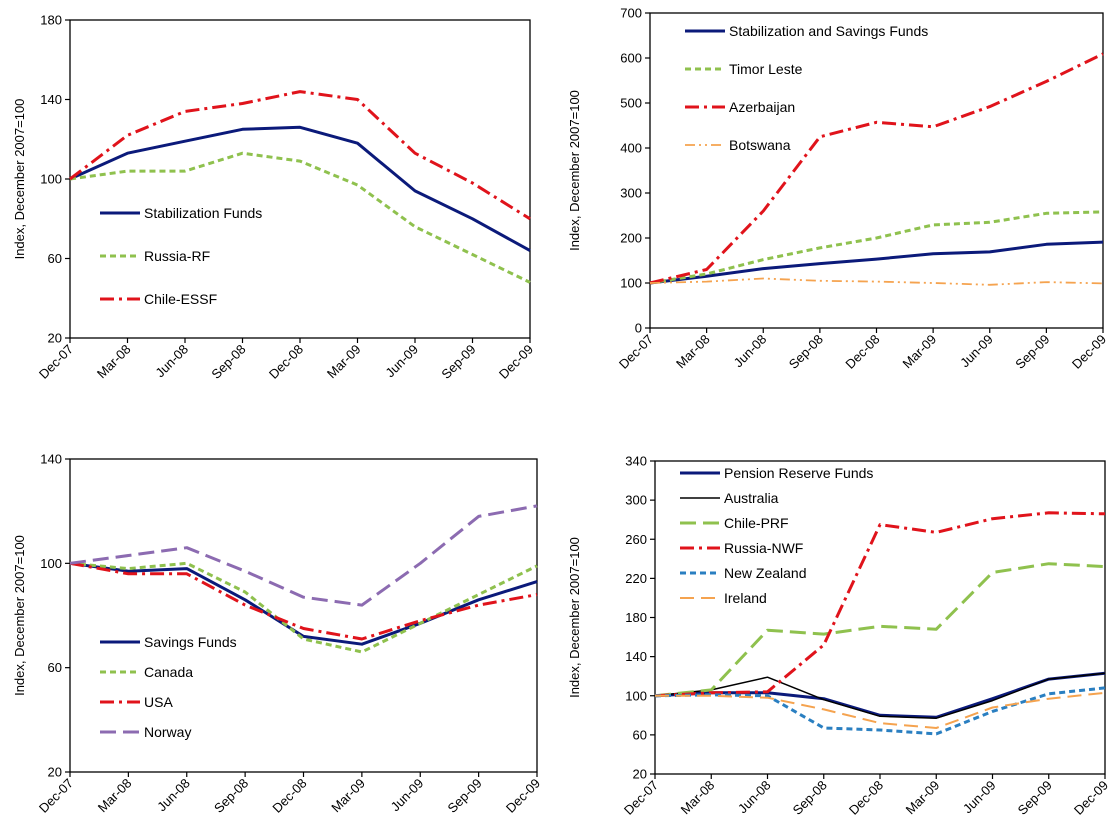 This screenshot has height=833, width=1110. What do you see at coordinates (756, 523) in the screenshot?
I see `legend-label: Chile-PRF` at bounding box center [756, 523].